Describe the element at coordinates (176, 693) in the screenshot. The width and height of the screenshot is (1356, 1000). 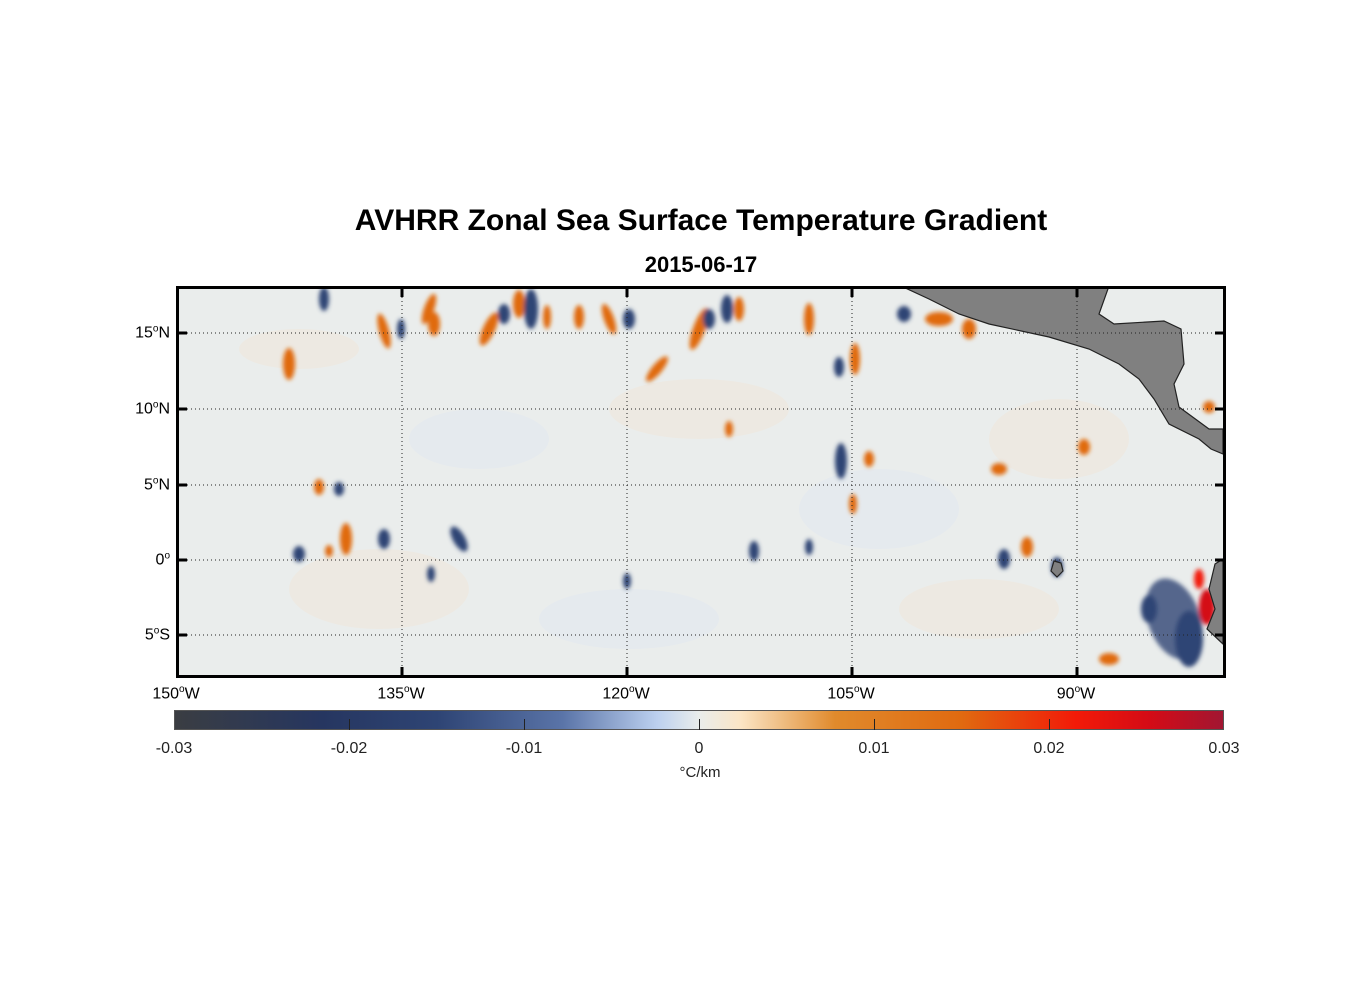
I see `lon-label-150w: 150oW` at that location.